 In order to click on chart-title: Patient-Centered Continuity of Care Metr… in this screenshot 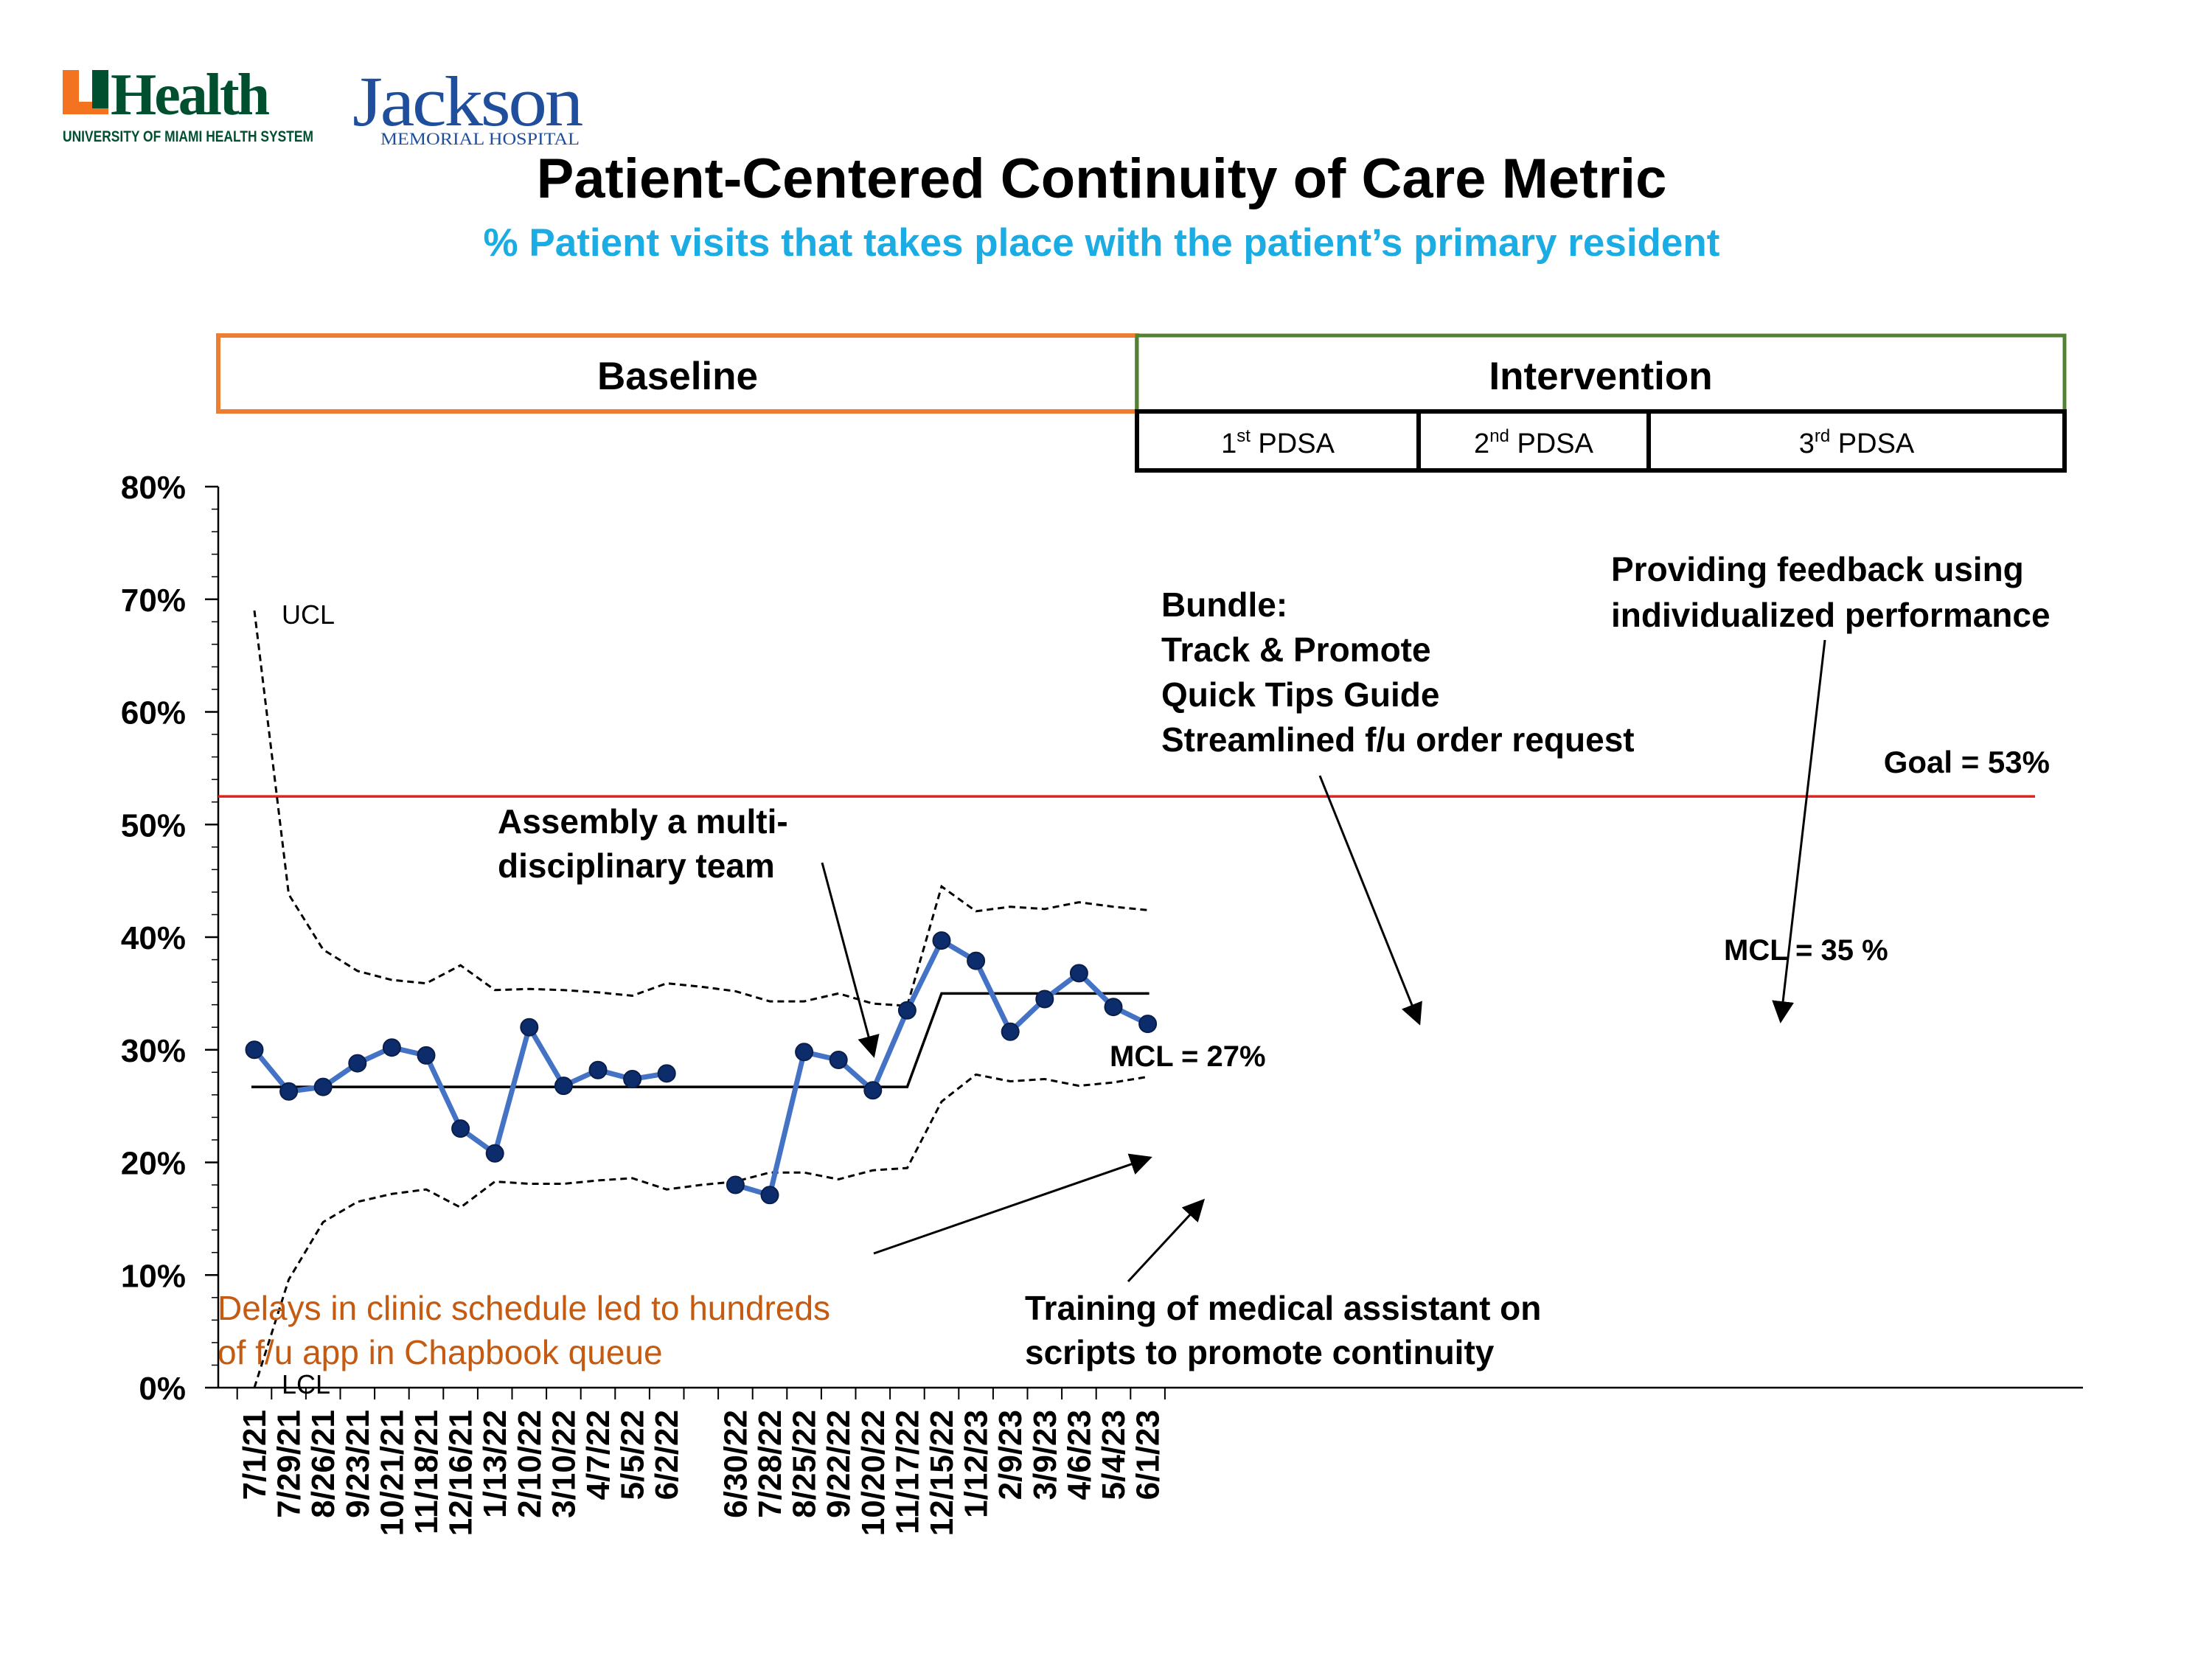, I will do `click(1102, 178)`.